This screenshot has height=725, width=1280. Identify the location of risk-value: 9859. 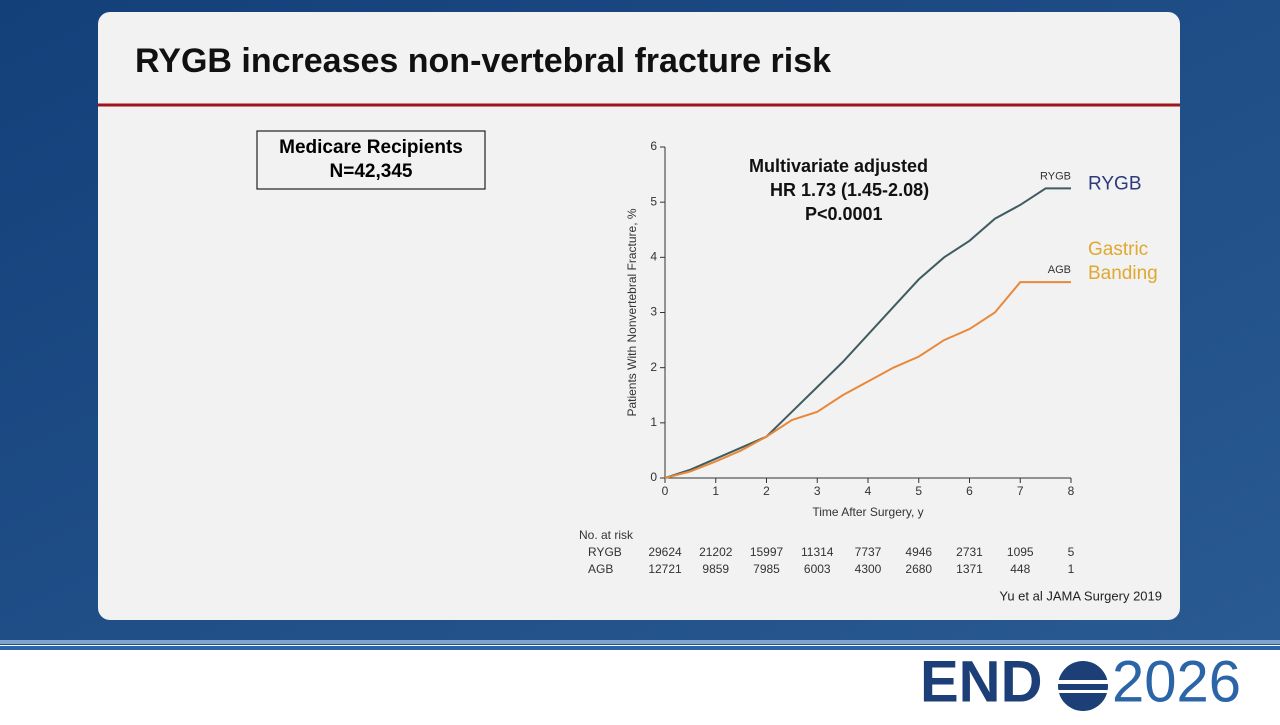
(715, 569).